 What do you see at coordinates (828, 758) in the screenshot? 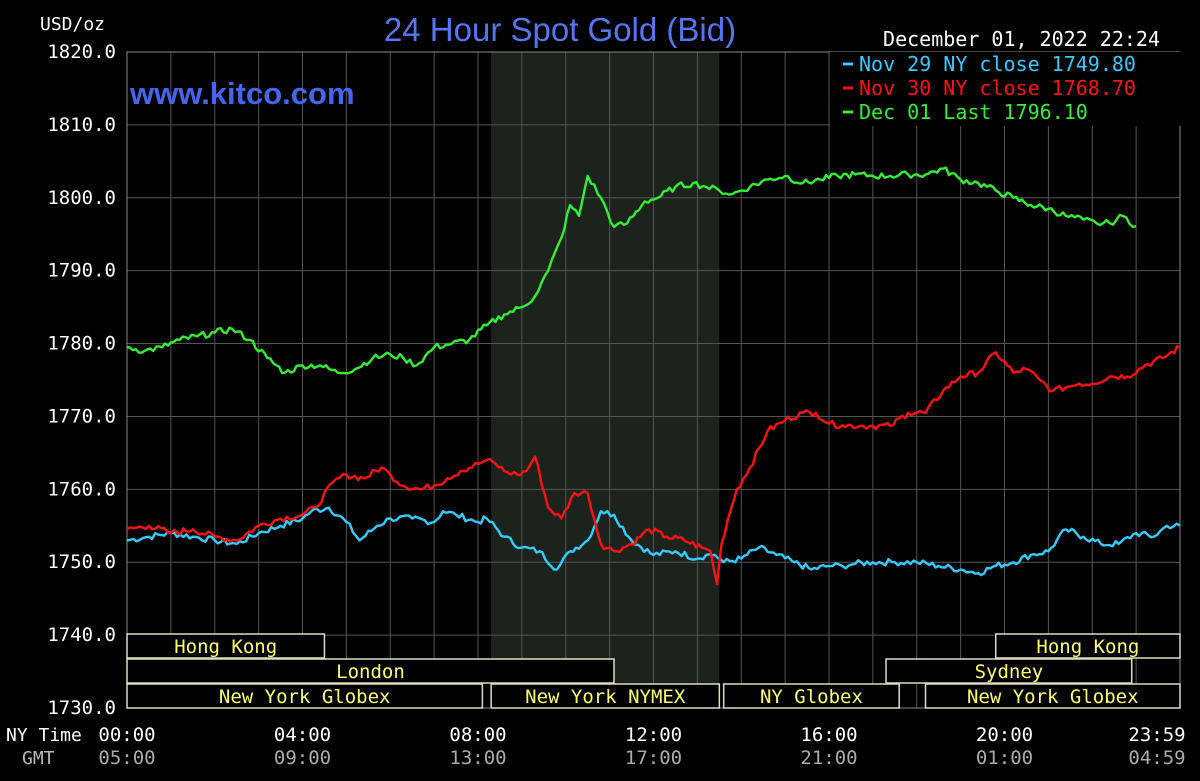
I see `x-tick-label-gmt: 21:00` at bounding box center [828, 758].